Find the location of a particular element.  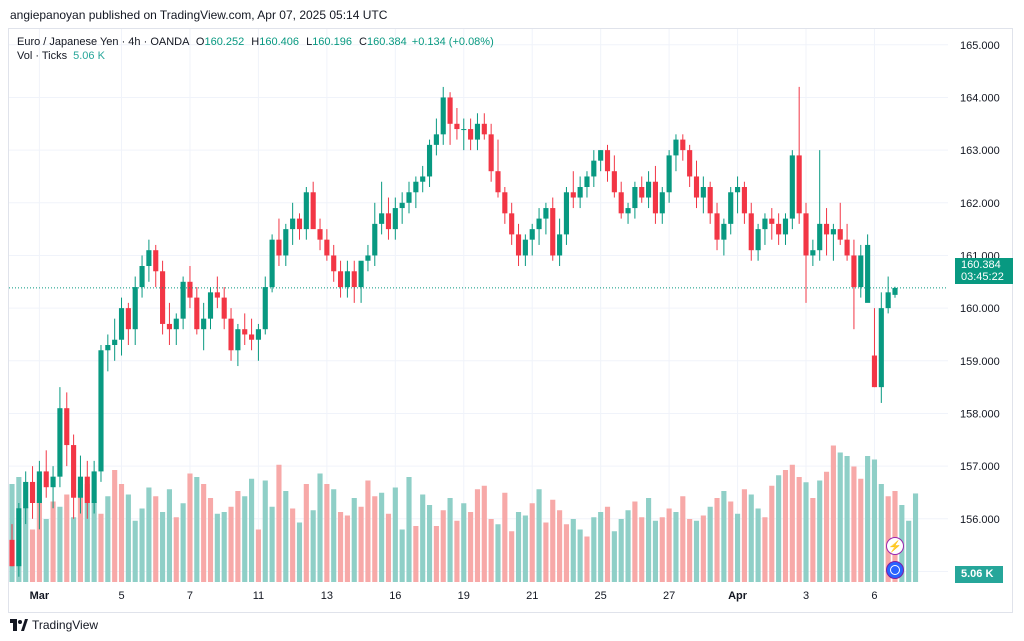

volume-legend: Vol · Ticks 5.06 K is located at coordinates (61, 56).